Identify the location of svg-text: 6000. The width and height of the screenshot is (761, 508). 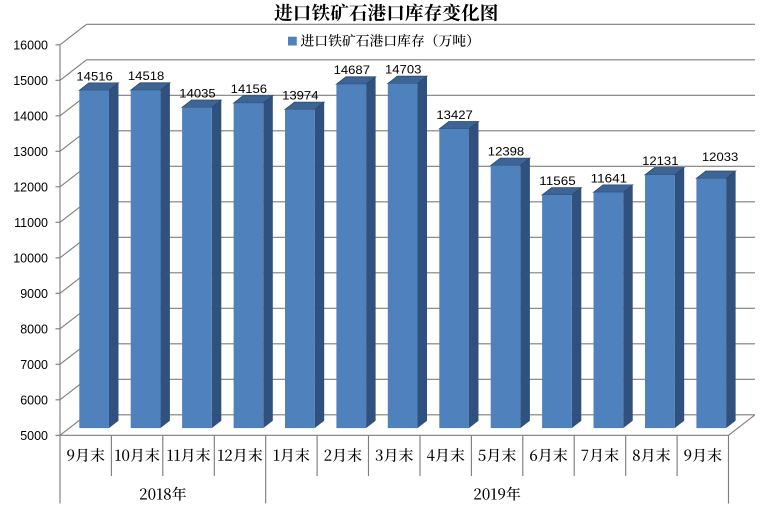
(34, 401).